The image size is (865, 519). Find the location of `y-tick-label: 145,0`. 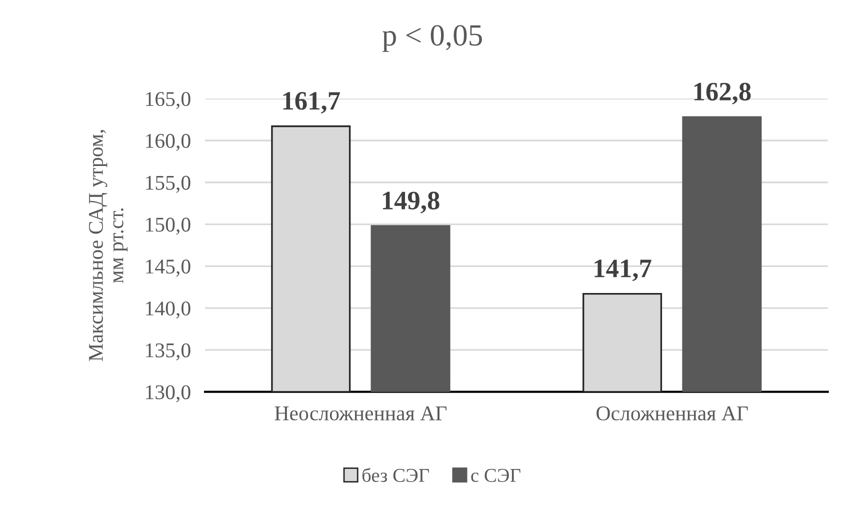

y-tick-label: 145,0 is located at coordinates (168, 268).